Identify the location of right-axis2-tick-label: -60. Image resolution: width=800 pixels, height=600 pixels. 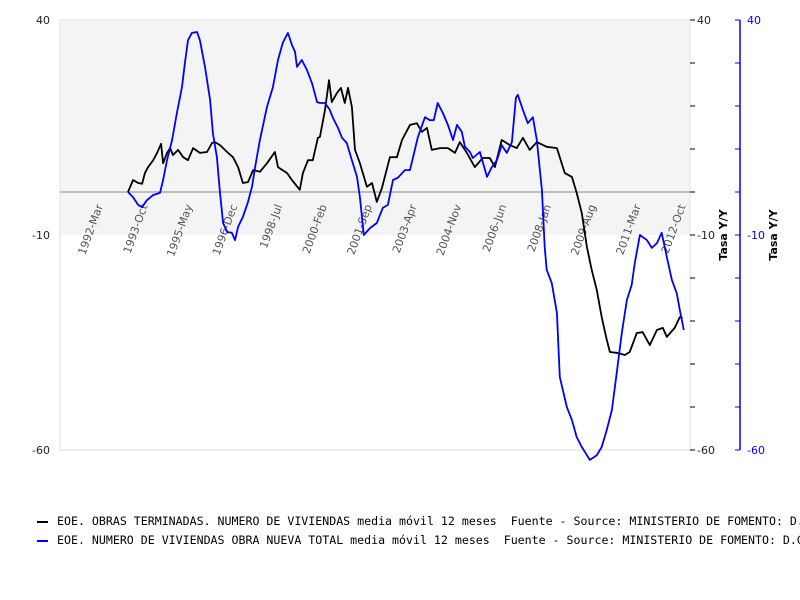
(756, 450).